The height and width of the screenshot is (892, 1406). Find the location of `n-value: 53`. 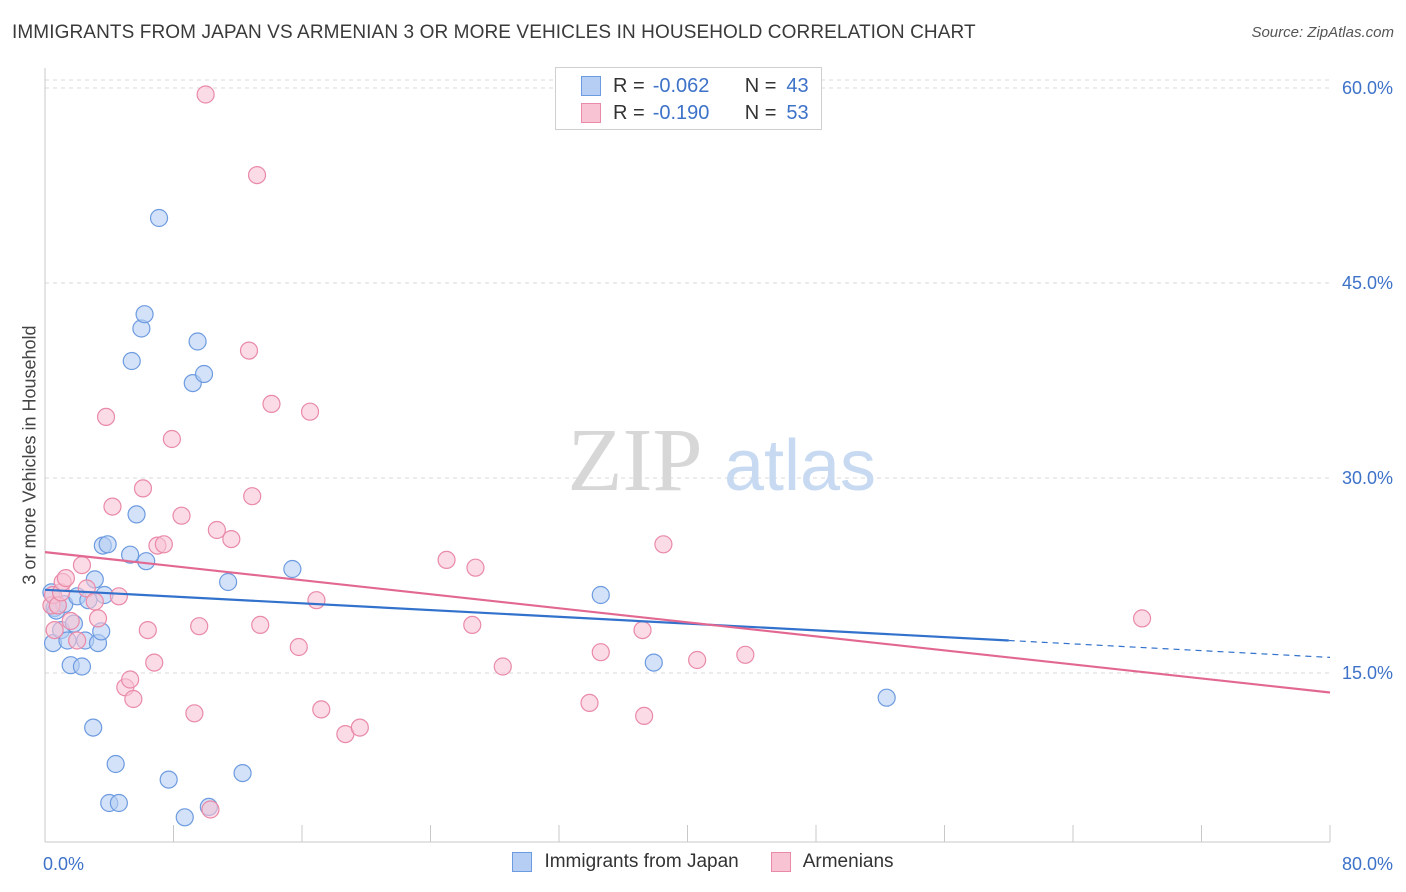

n-value: 53 is located at coordinates (797, 112).